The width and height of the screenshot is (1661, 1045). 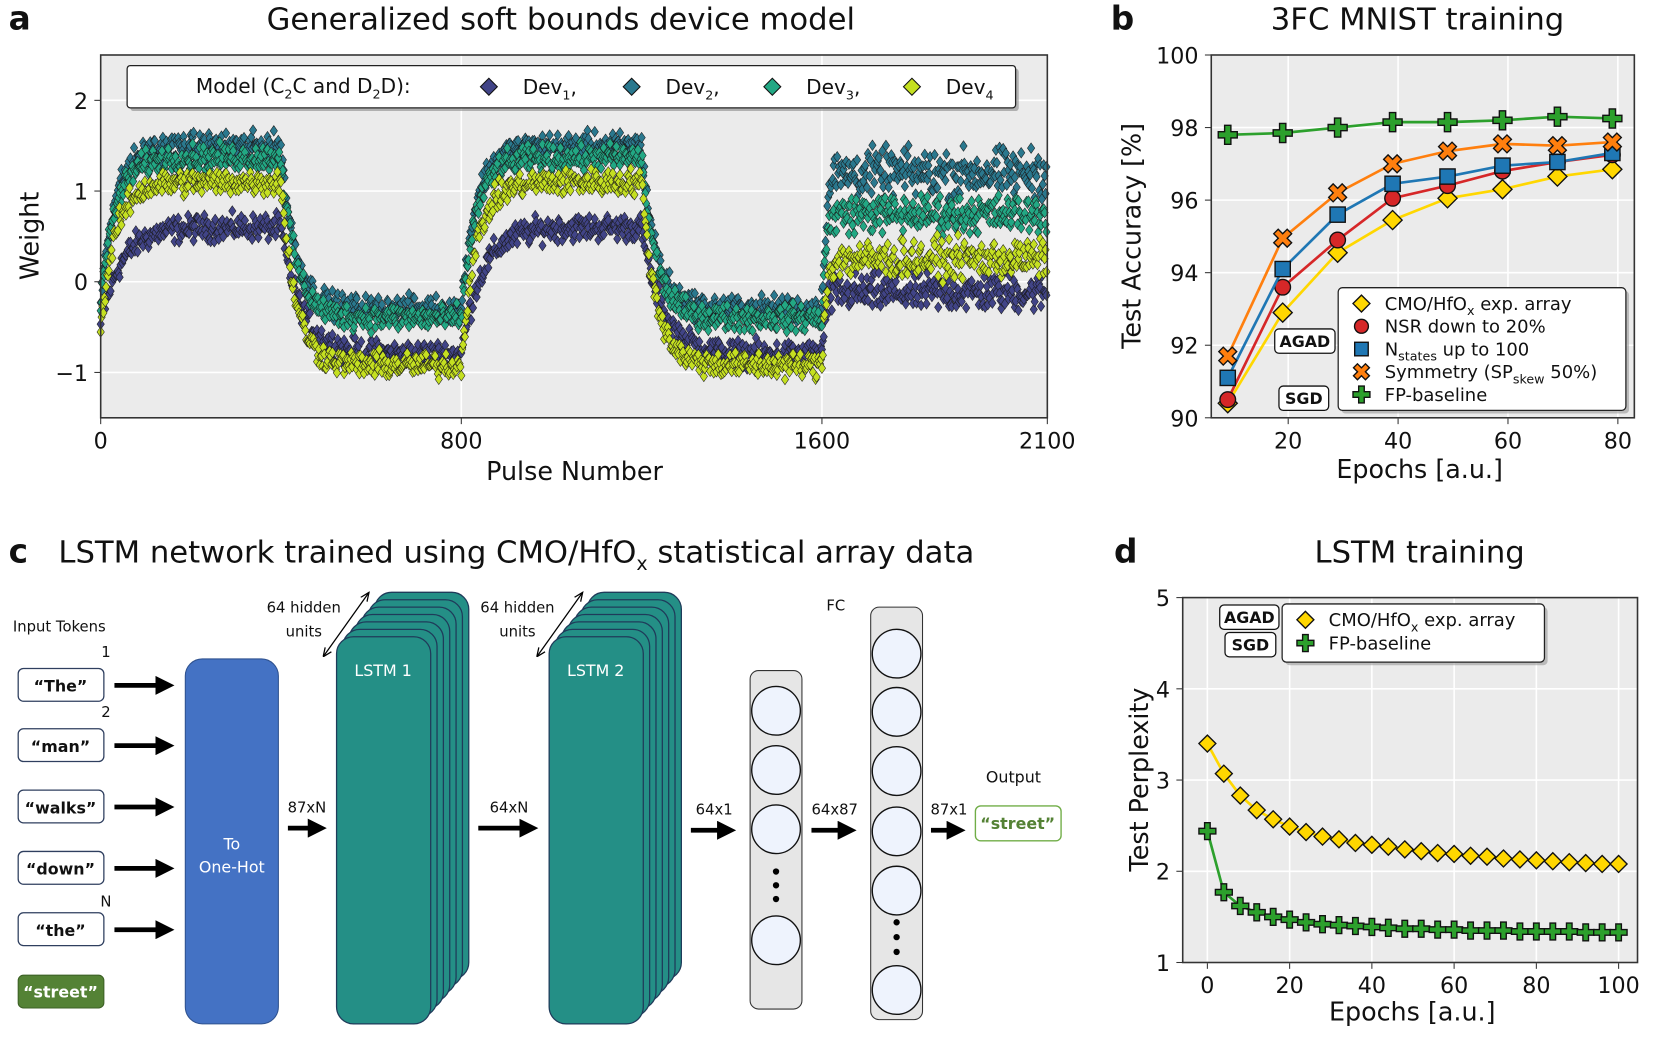 What do you see at coordinates (1361, 349) in the screenshot?
I see `legend-marker-square` at bounding box center [1361, 349].